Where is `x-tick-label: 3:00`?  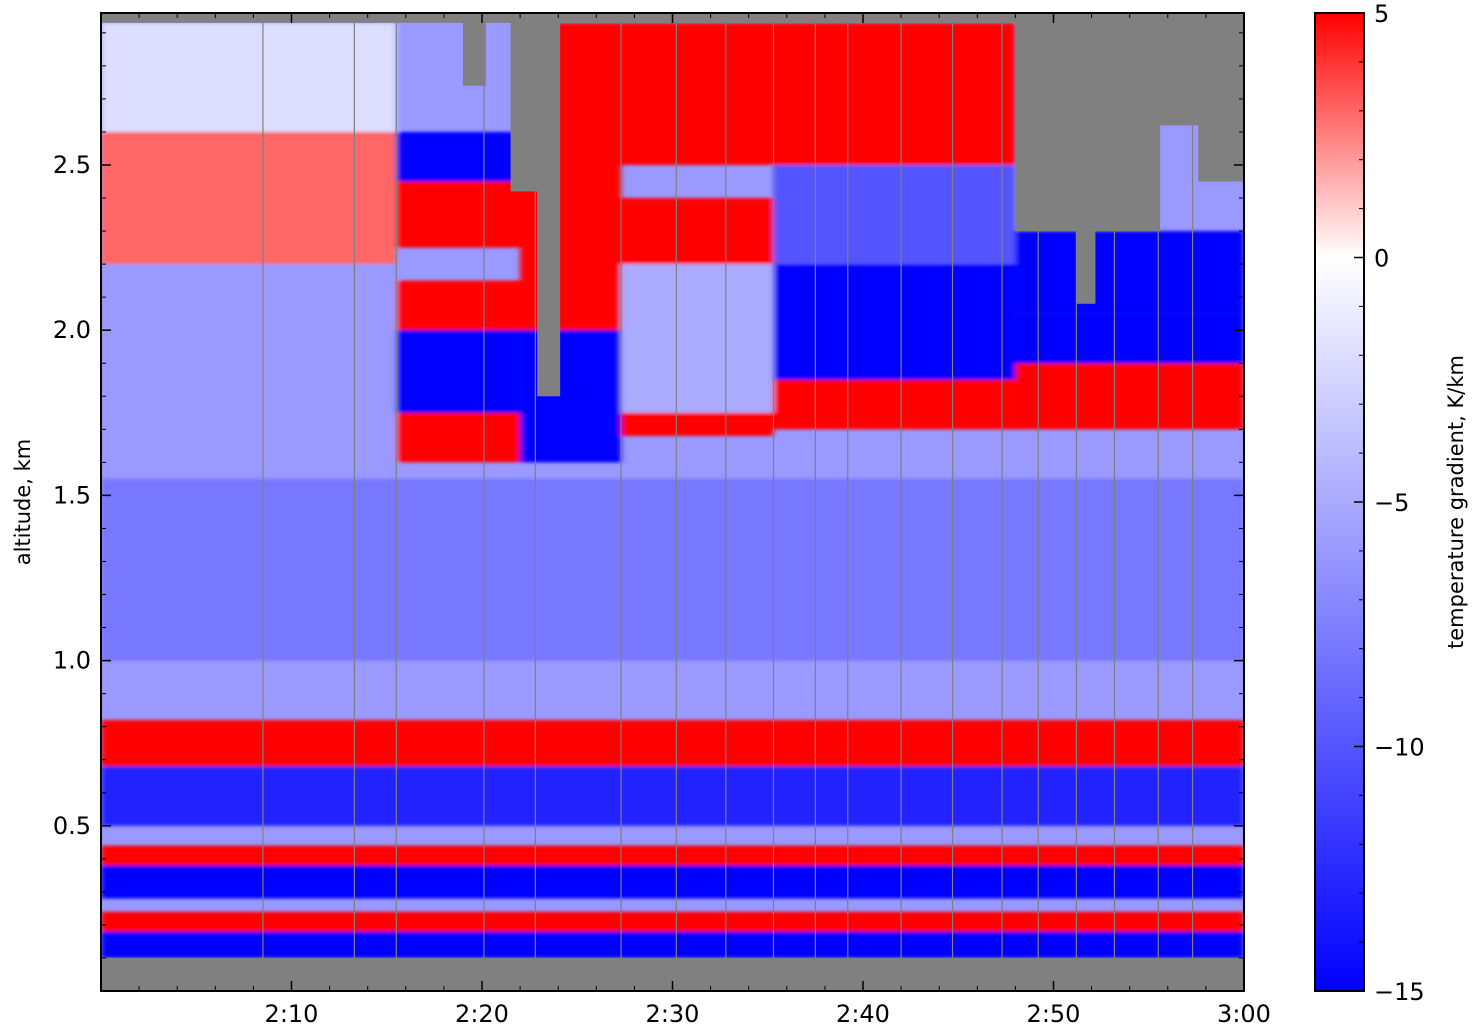 x-tick-label: 3:00 is located at coordinates (1244, 1014).